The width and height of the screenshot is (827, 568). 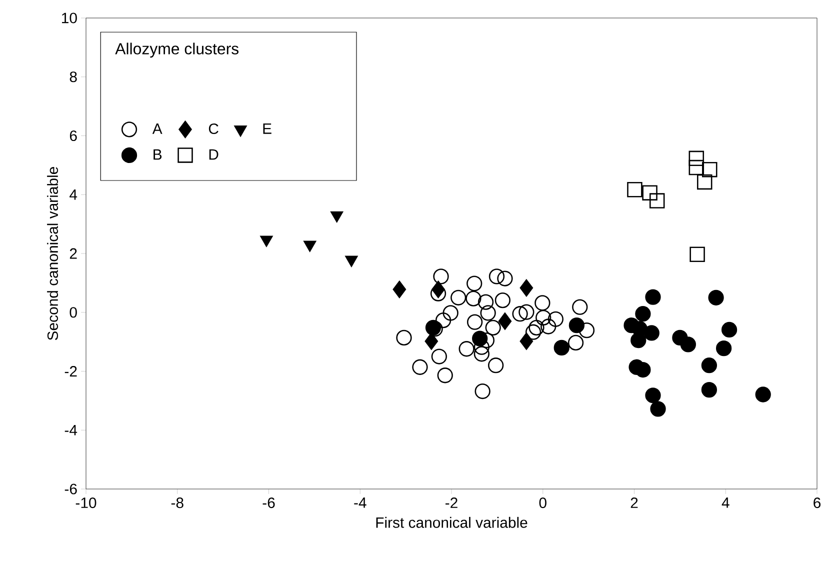 What do you see at coordinates (158, 154) in the screenshot?
I see `legend-label: B` at bounding box center [158, 154].